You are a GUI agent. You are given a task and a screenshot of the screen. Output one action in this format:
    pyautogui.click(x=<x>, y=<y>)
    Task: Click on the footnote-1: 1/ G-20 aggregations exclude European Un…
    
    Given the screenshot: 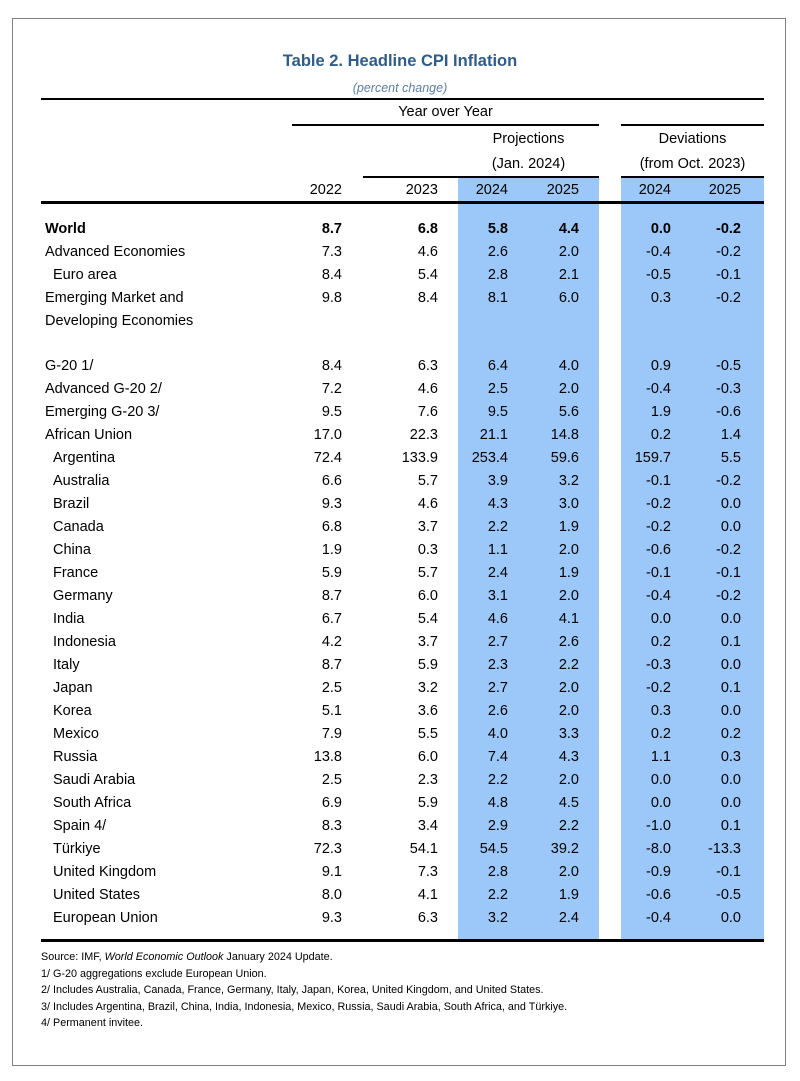 What is the action you would take?
    pyautogui.click(x=154, y=973)
    